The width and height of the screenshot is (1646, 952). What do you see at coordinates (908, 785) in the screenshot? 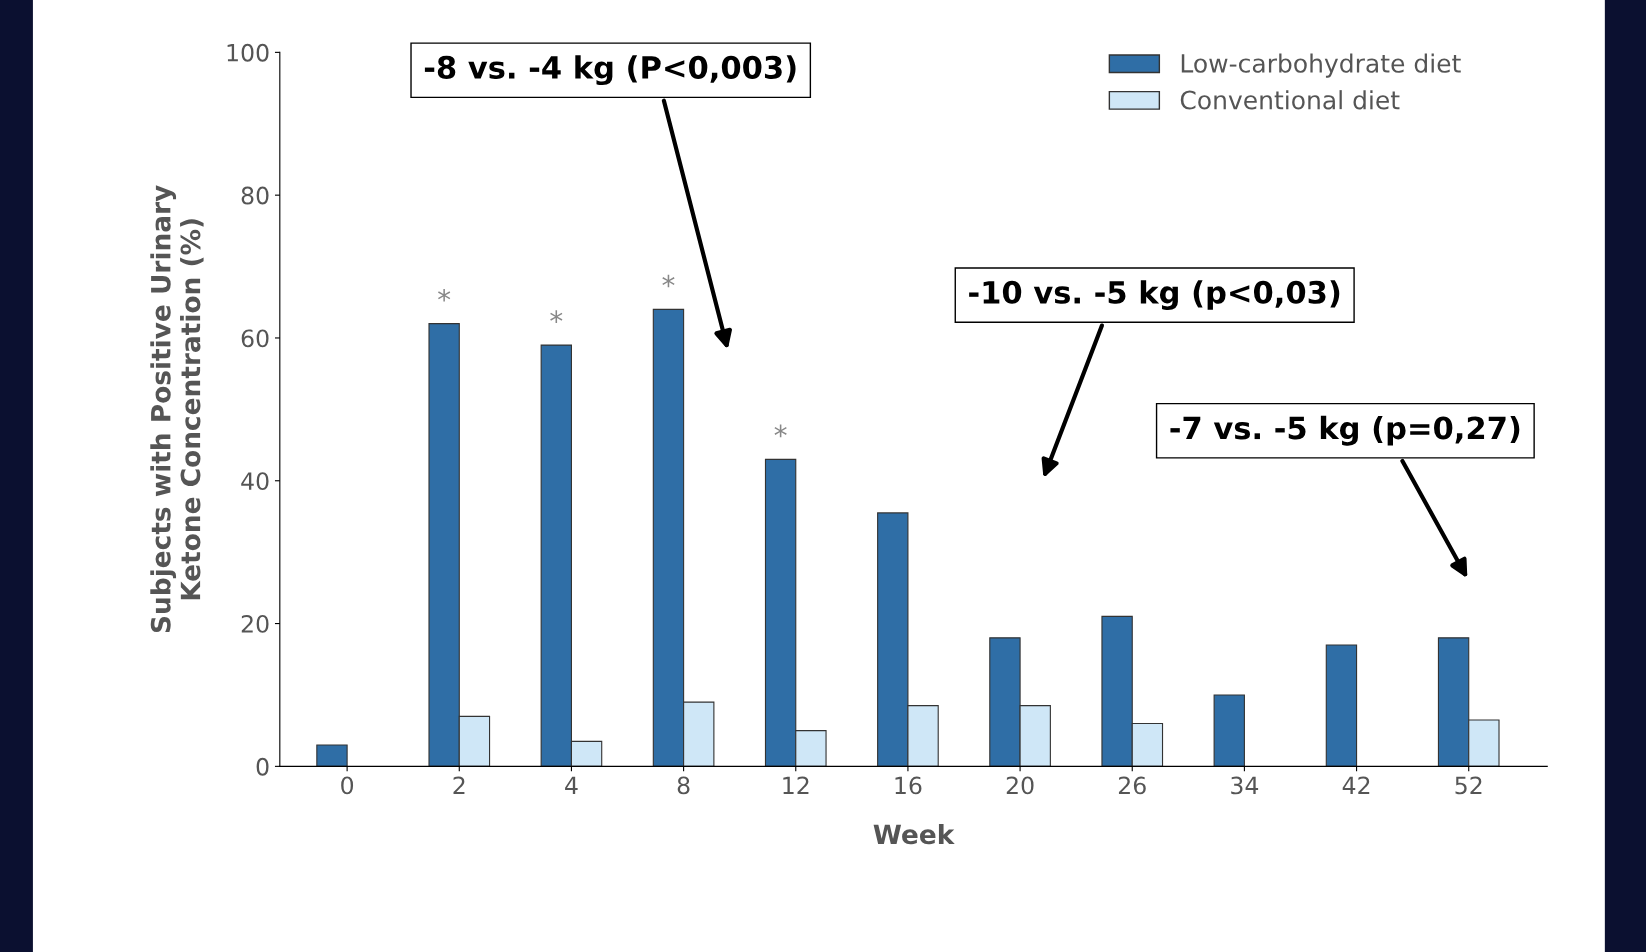
I see `x-tick-label: 16` at bounding box center [908, 785].